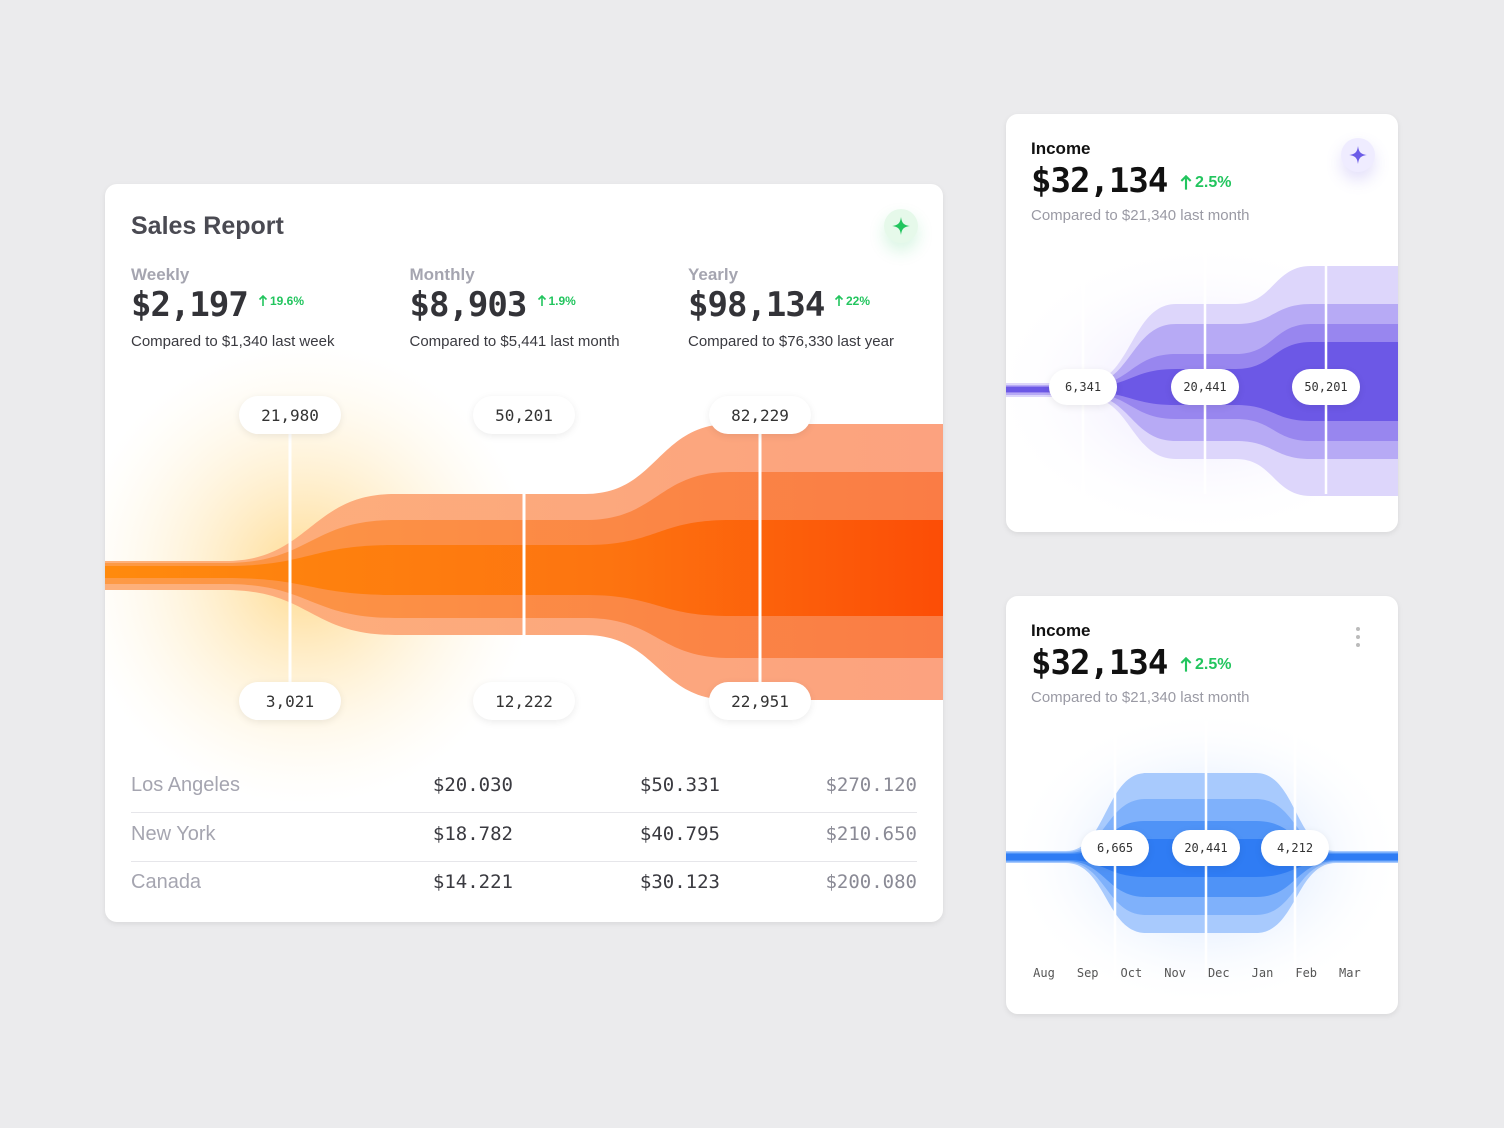  What do you see at coordinates (1131, 973) in the screenshot?
I see `month-label: Oct` at bounding box center [1131, 973].